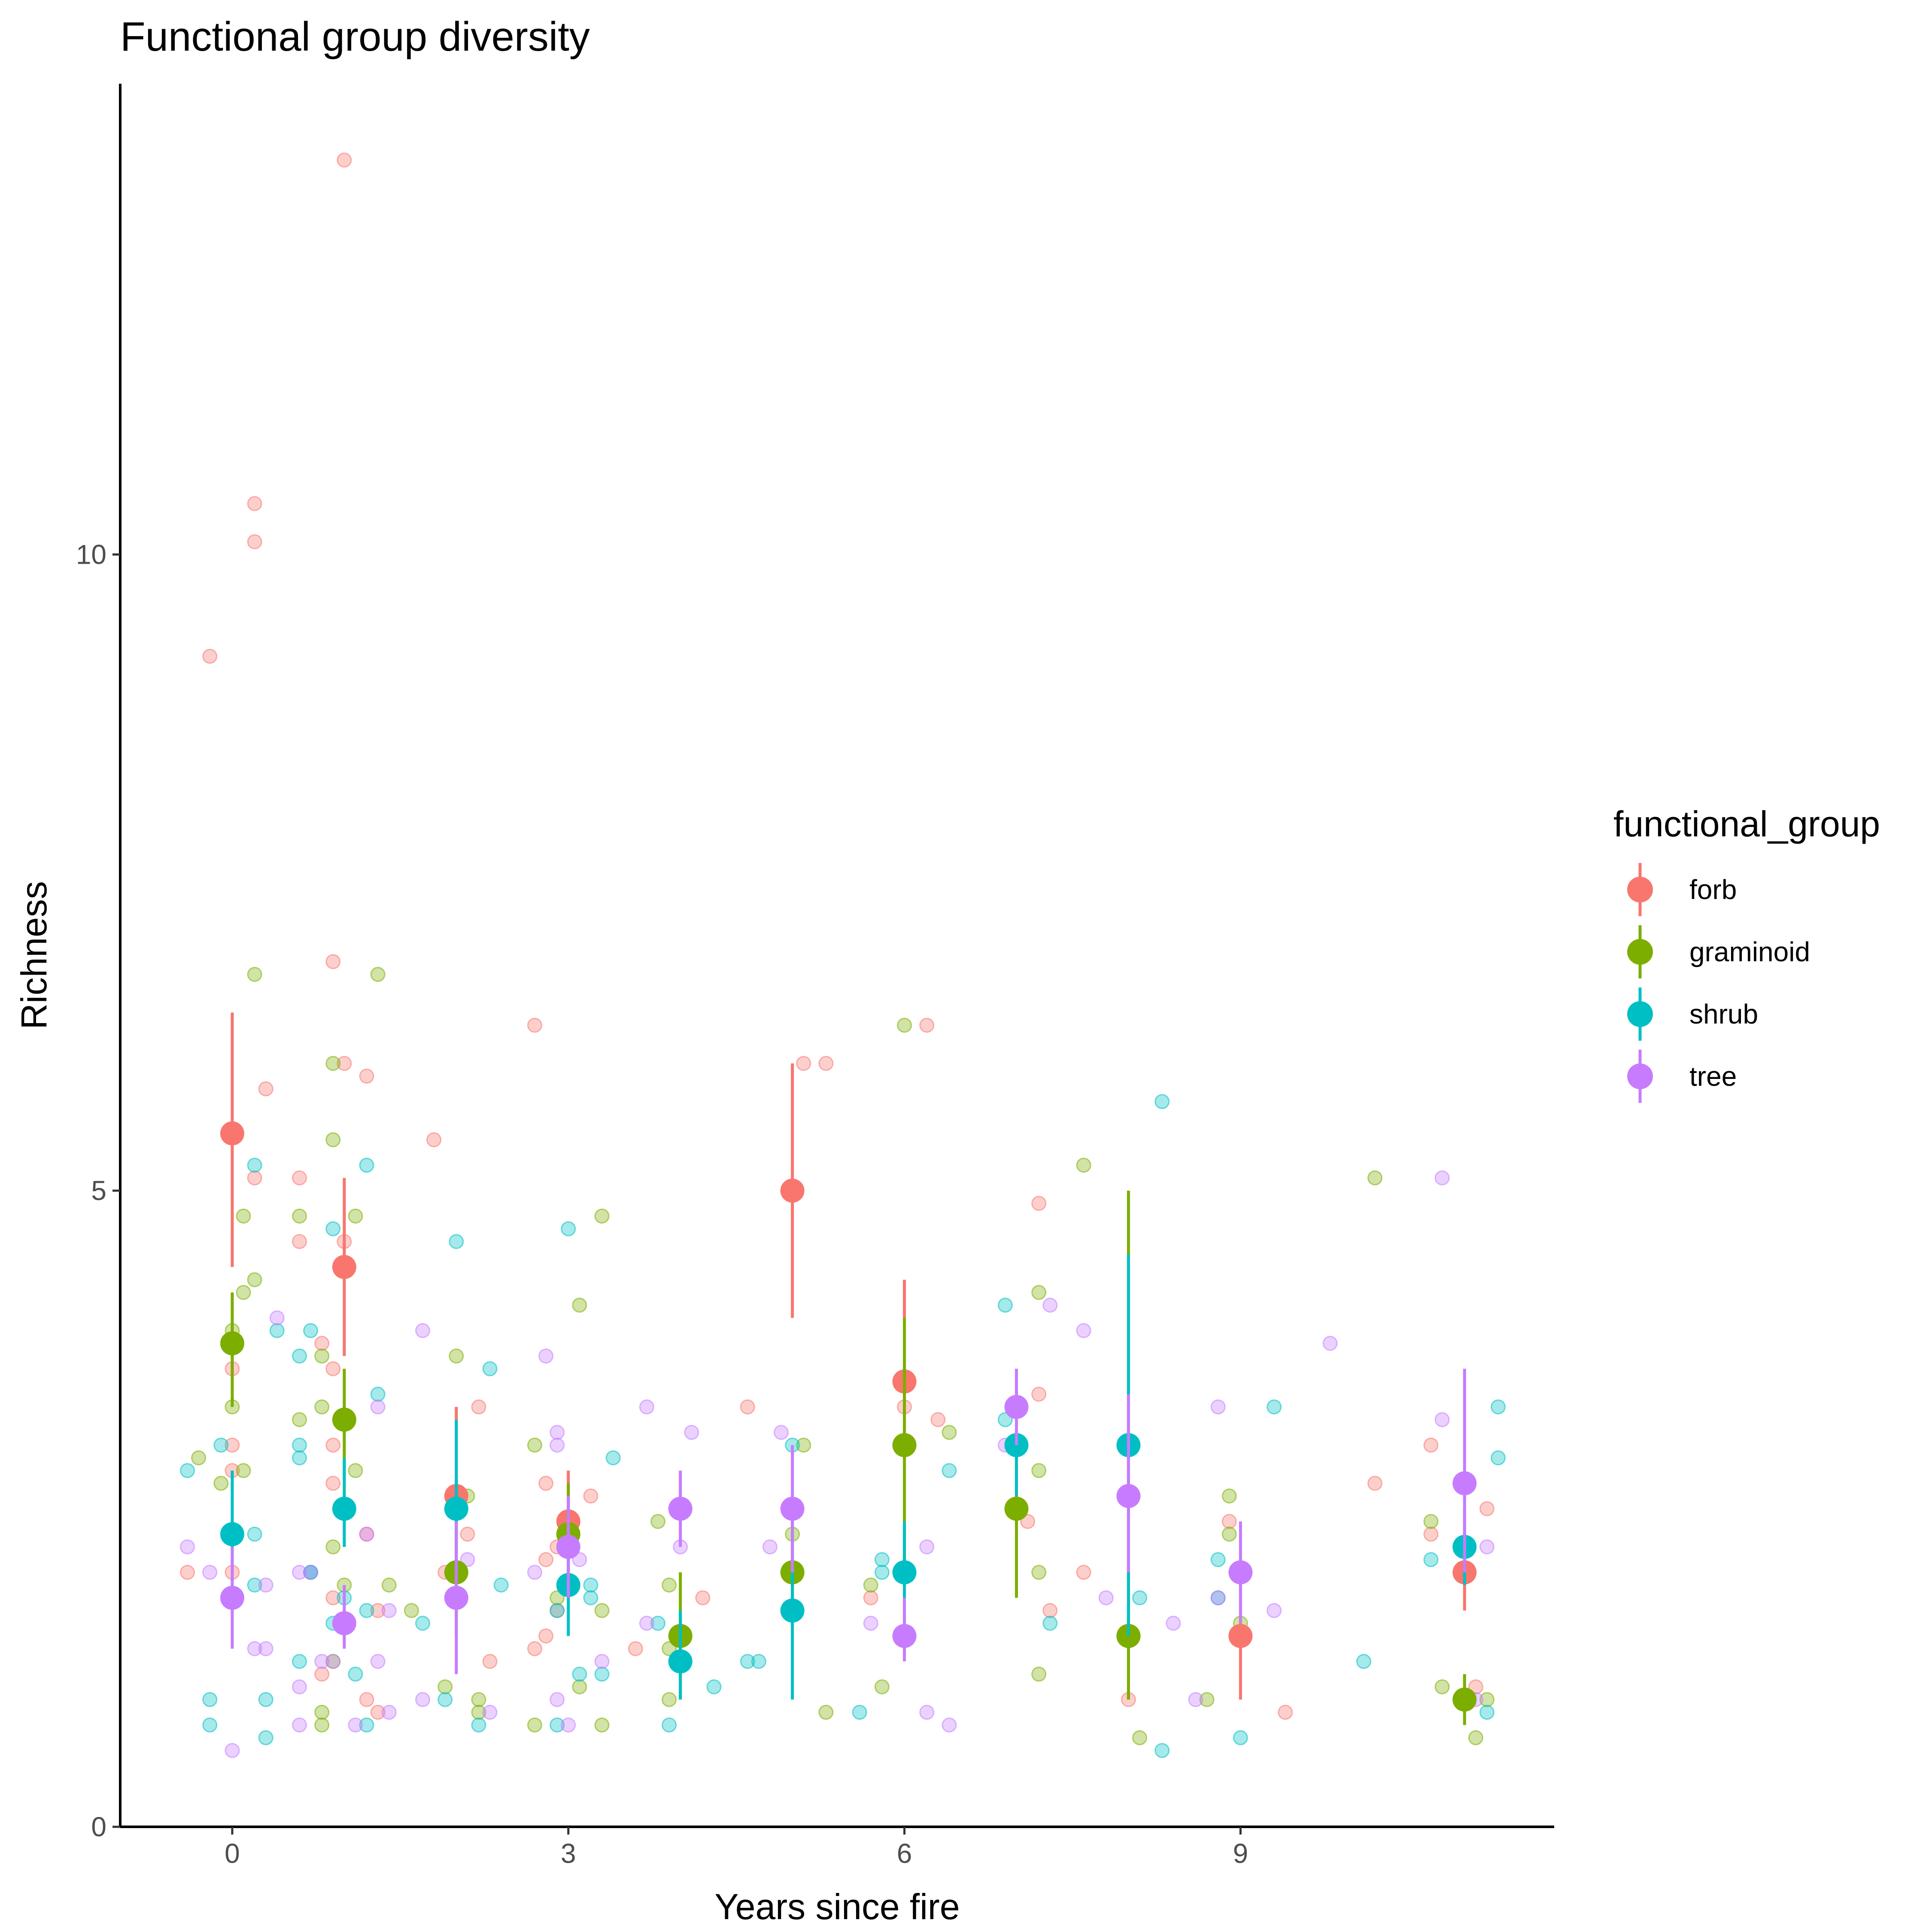 The width and height of the screenshot is (1932, 1932). I want to click on legend-items: forb graminoid shrub tree, so click(1718, 983).